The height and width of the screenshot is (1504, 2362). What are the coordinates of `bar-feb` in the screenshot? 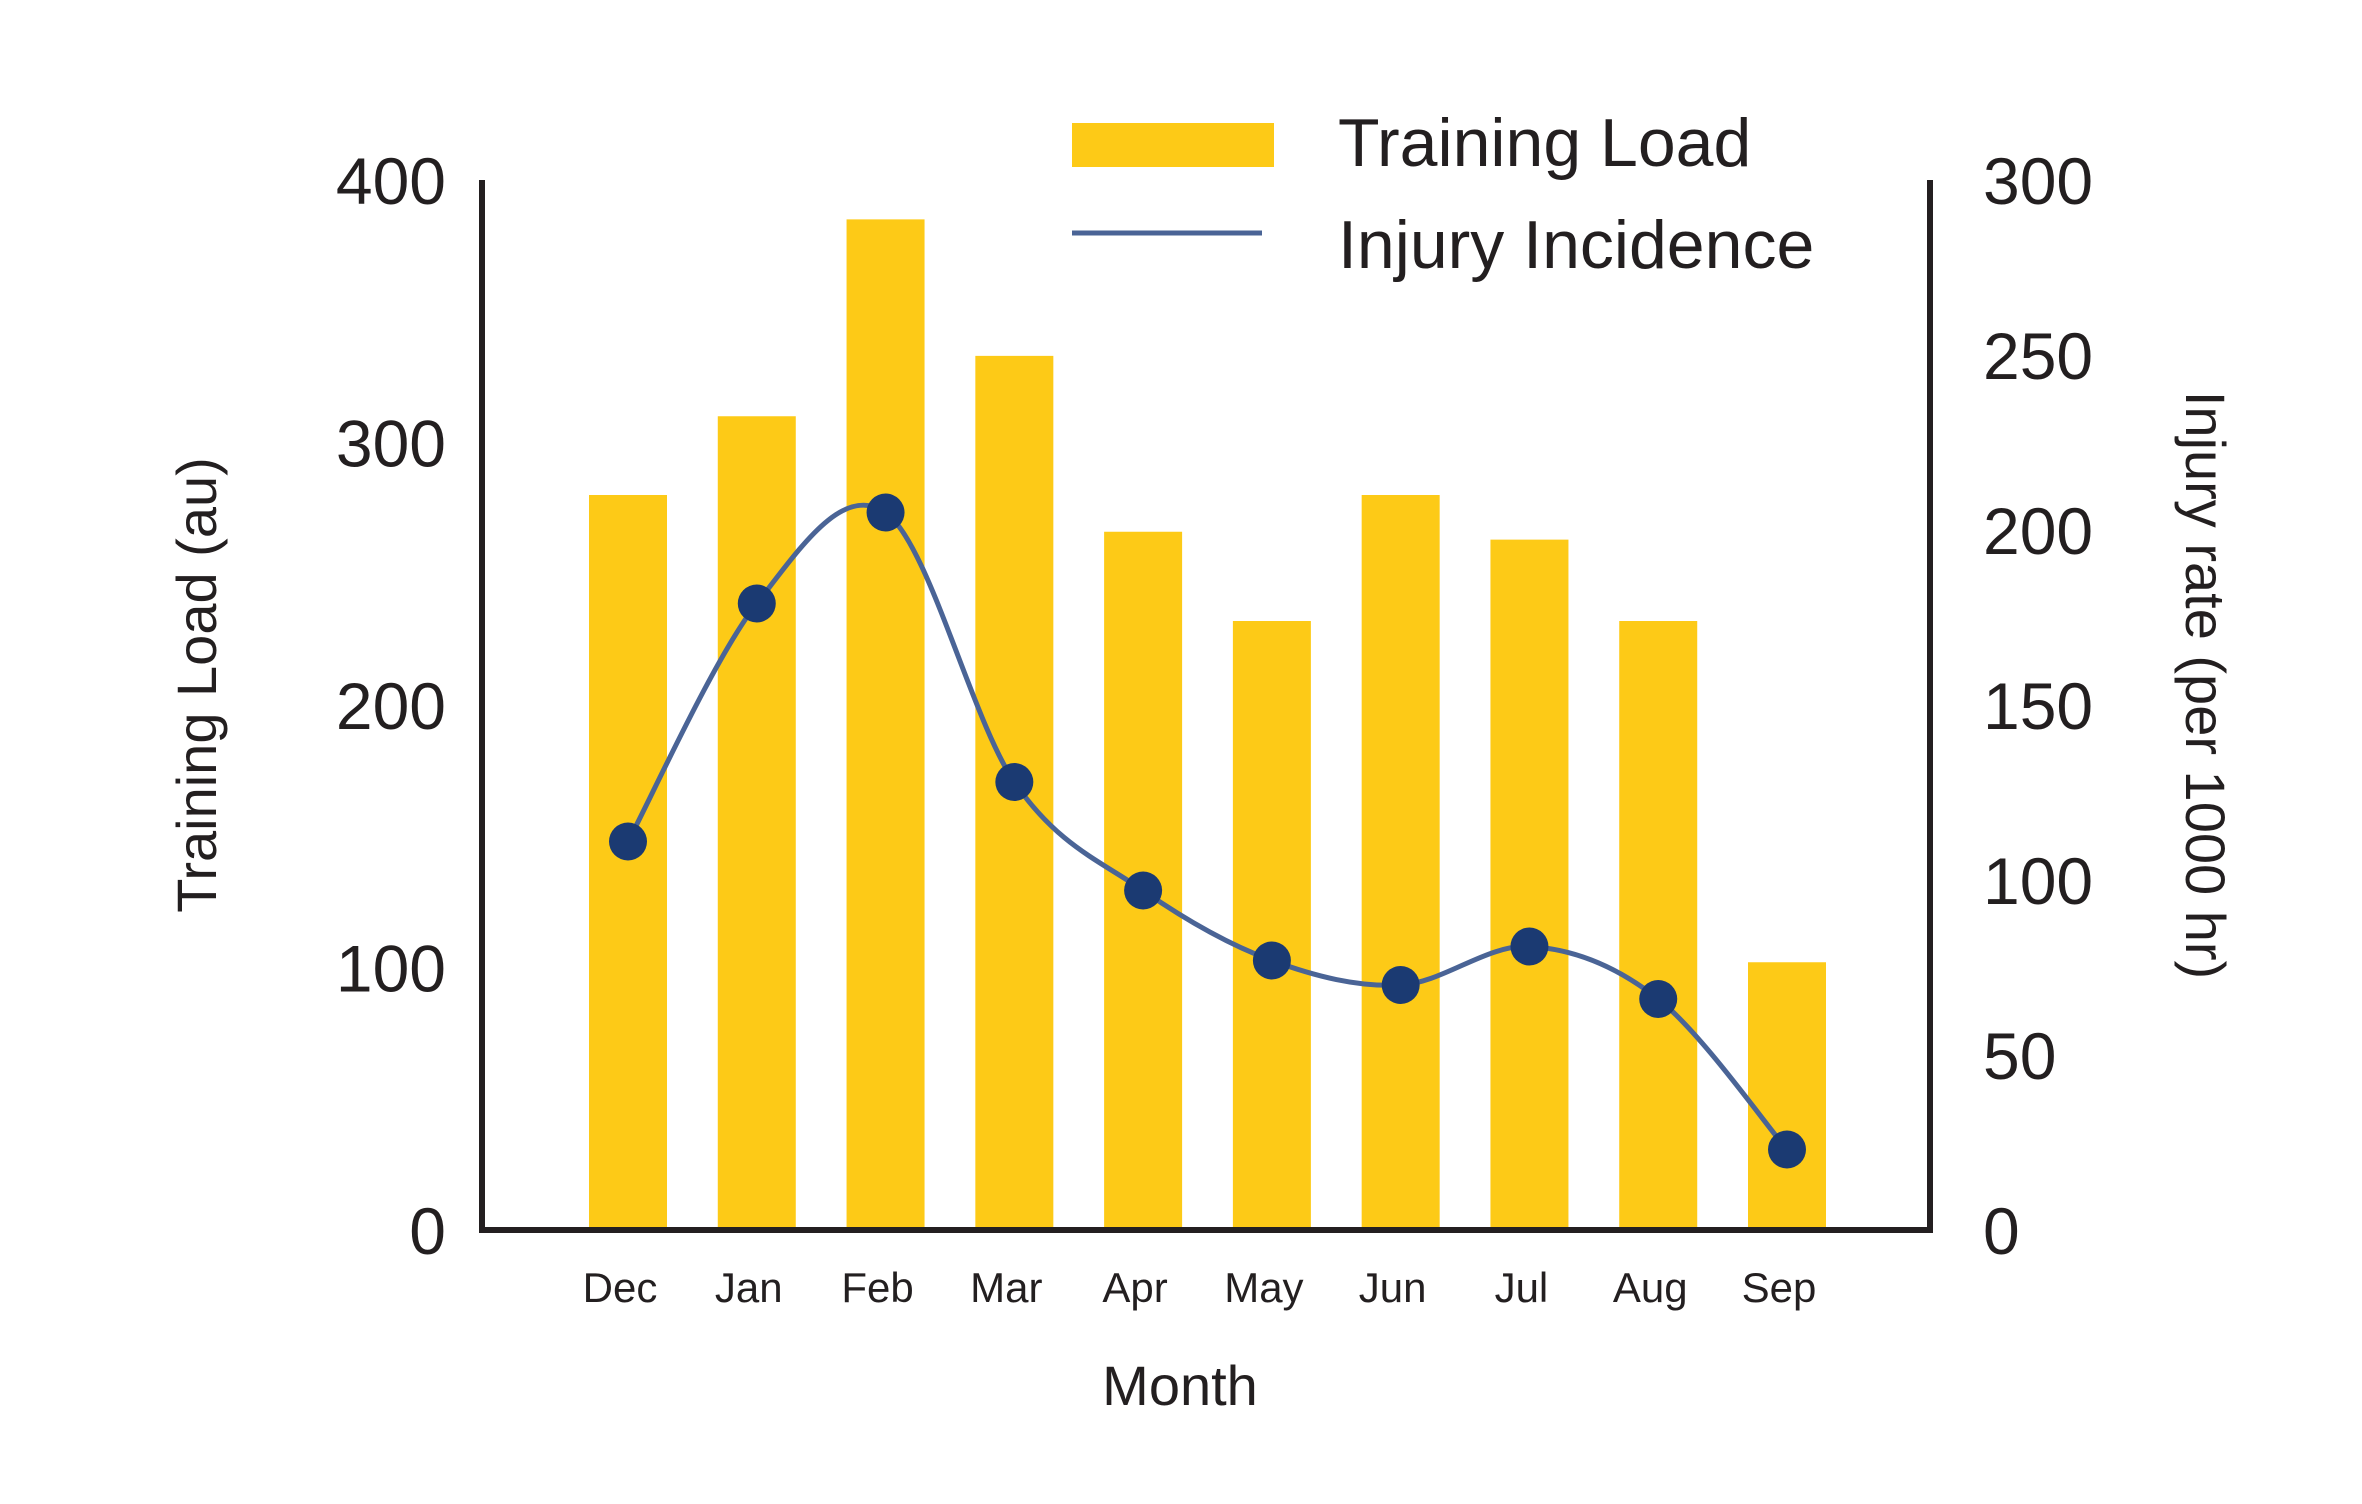 It's located at (885, 724).